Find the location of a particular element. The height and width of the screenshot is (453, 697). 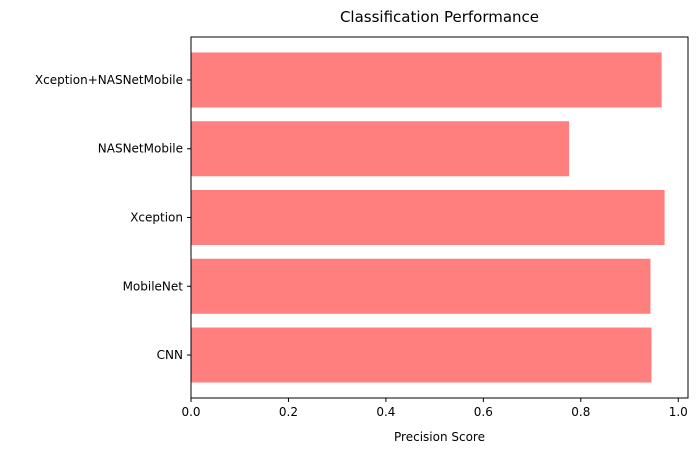

chart-title: Classification Performance is located at coordinates (439, 17).